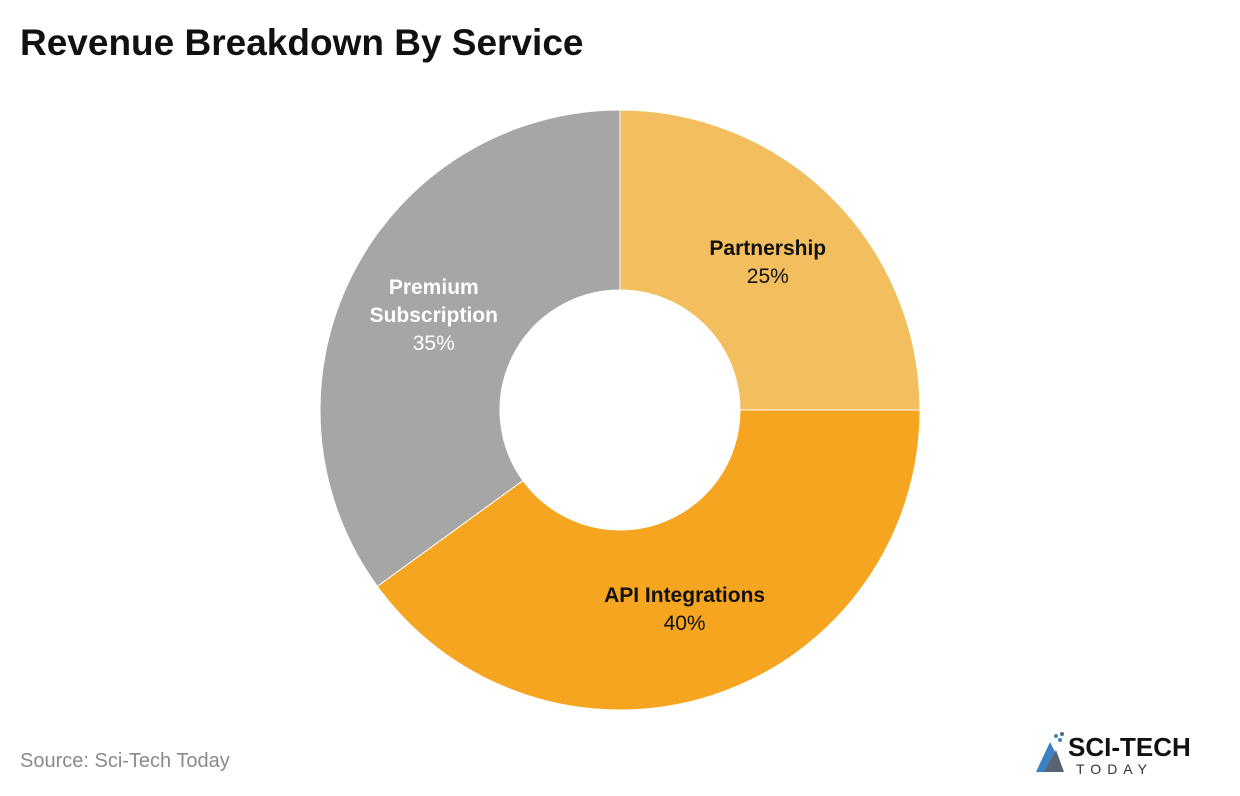  I want to click on chart-title: Revenue Breakdown By Service, so click(302, 42).